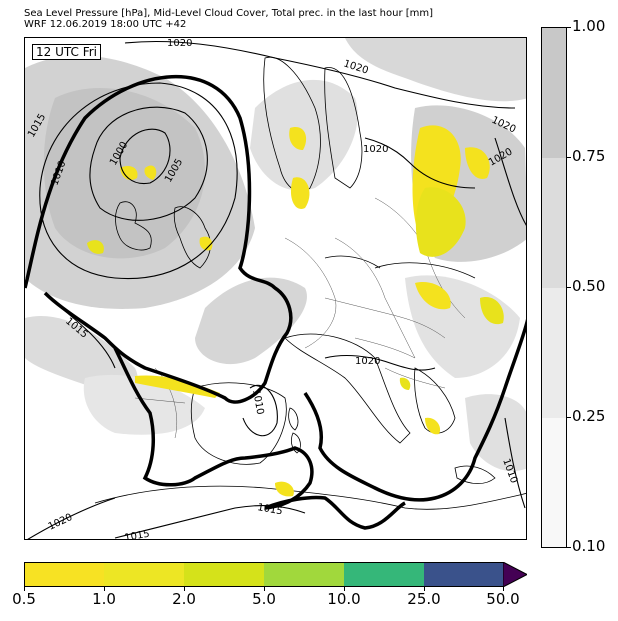 The image size is (618, 621). I want to click on precip-tick-label: 0.5, so click(24, 599).